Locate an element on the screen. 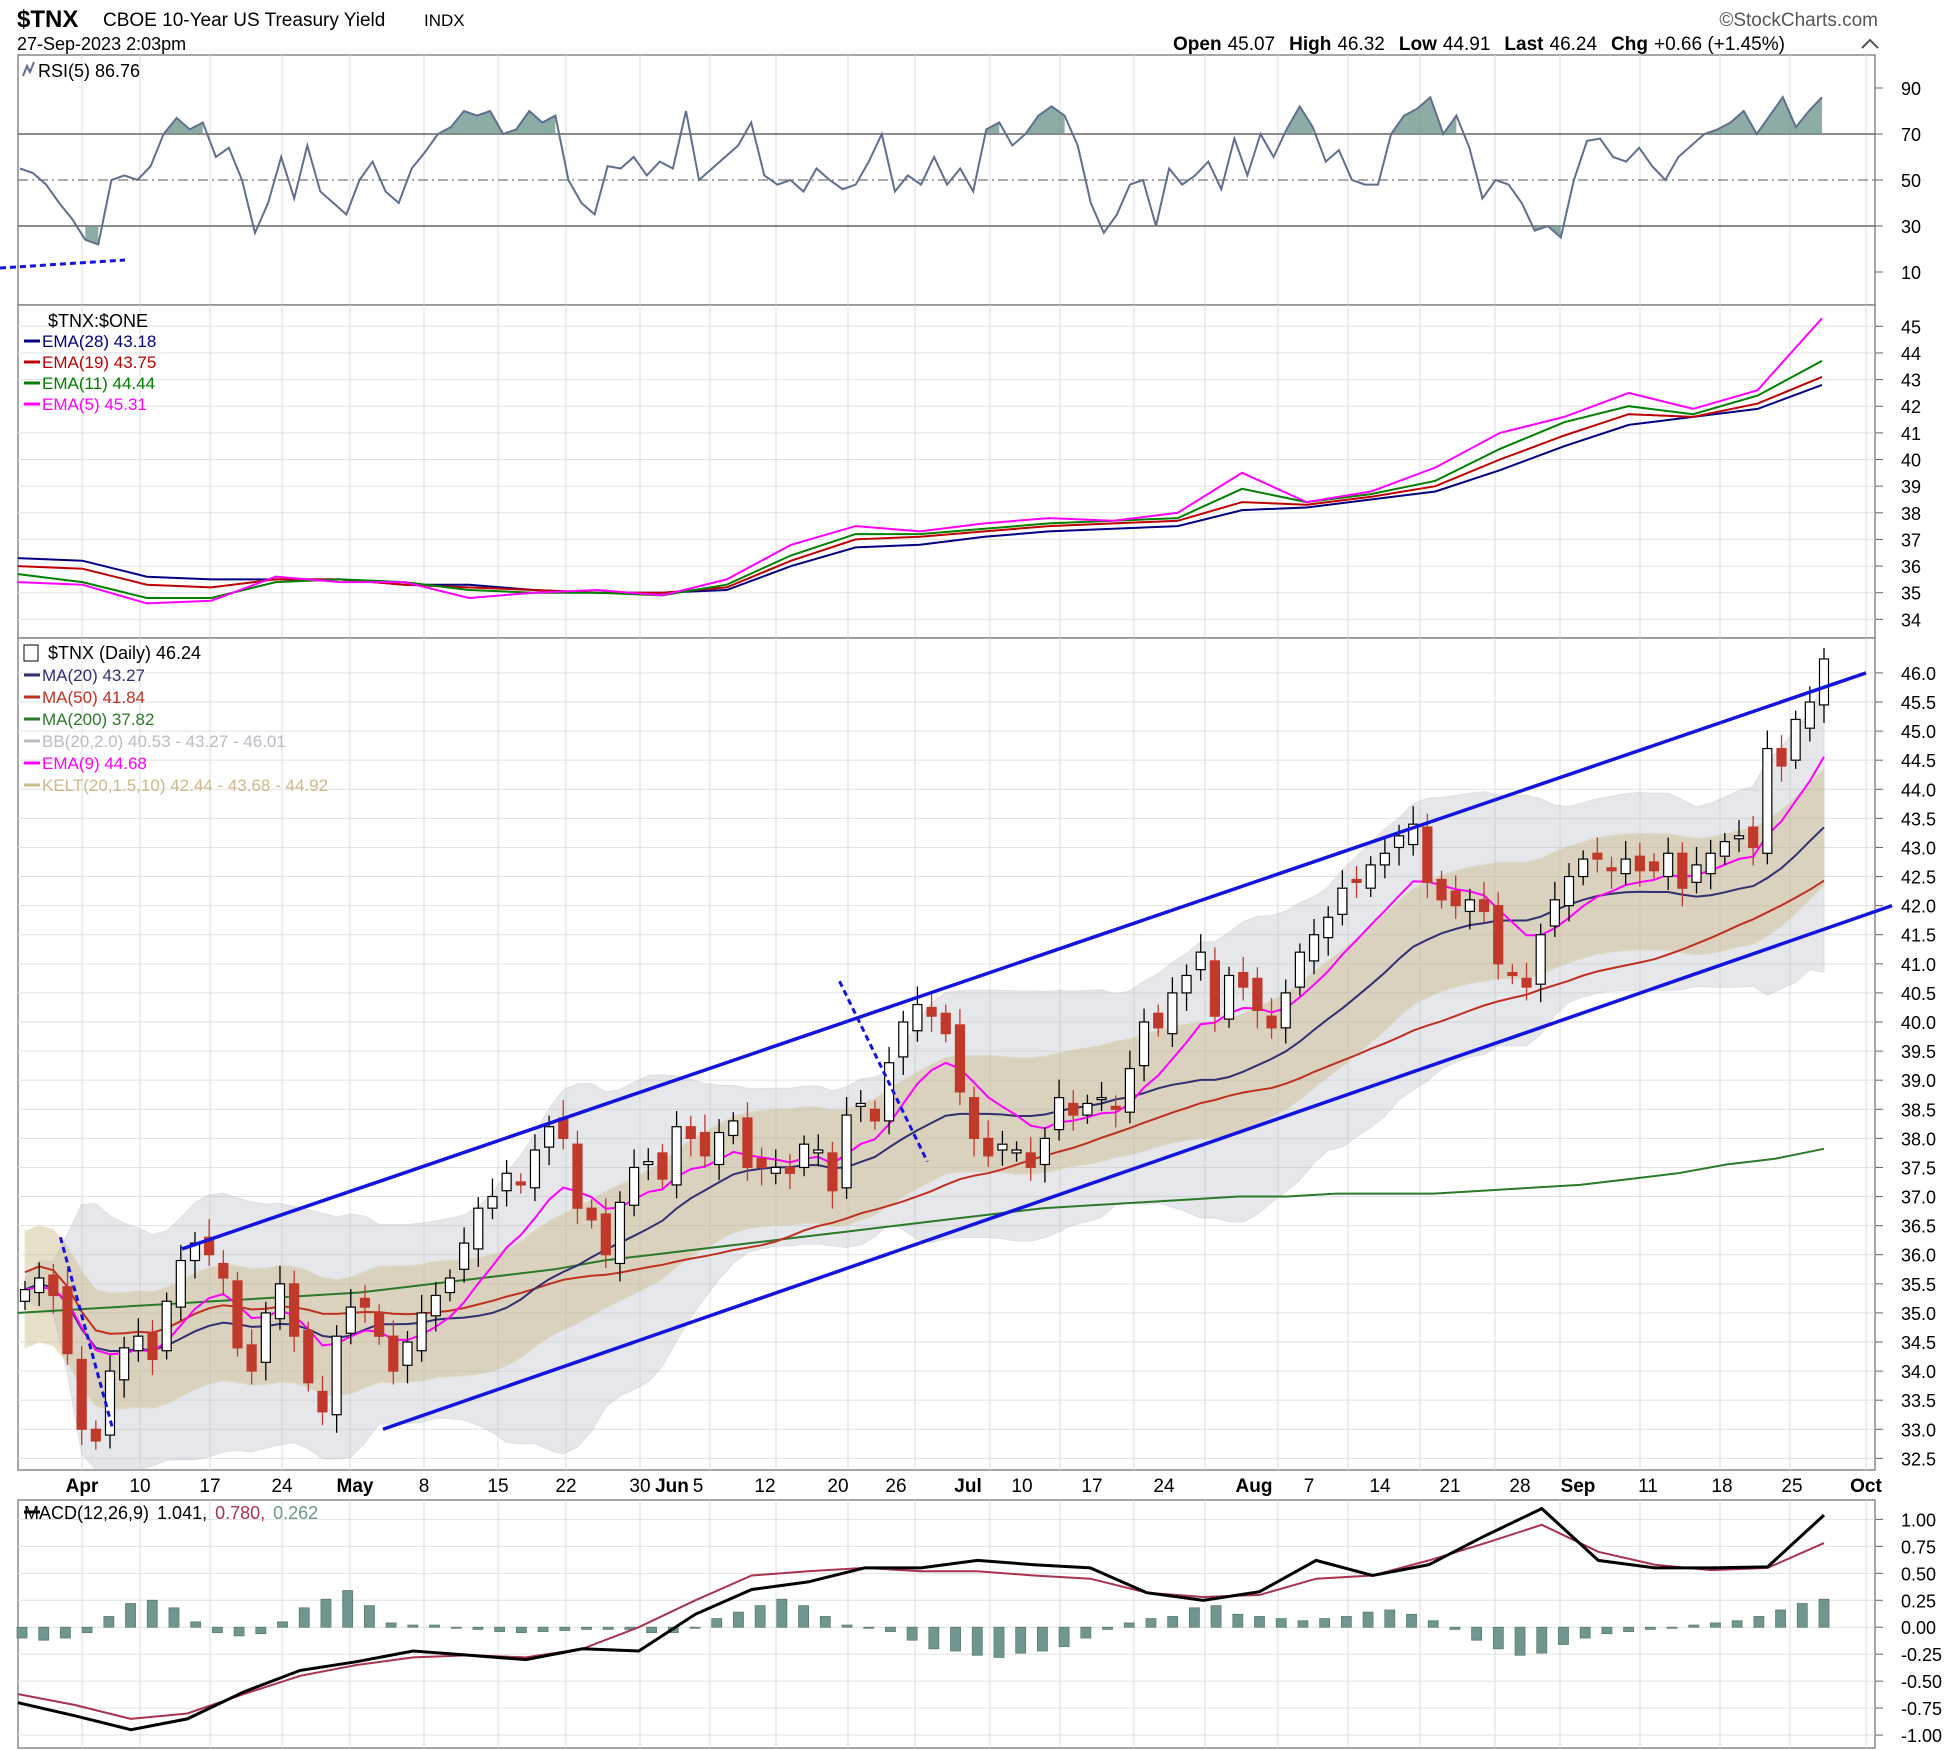 The image size is (1960, 1750). x-axis-label: 12 is located at coordinates (764, 1486).